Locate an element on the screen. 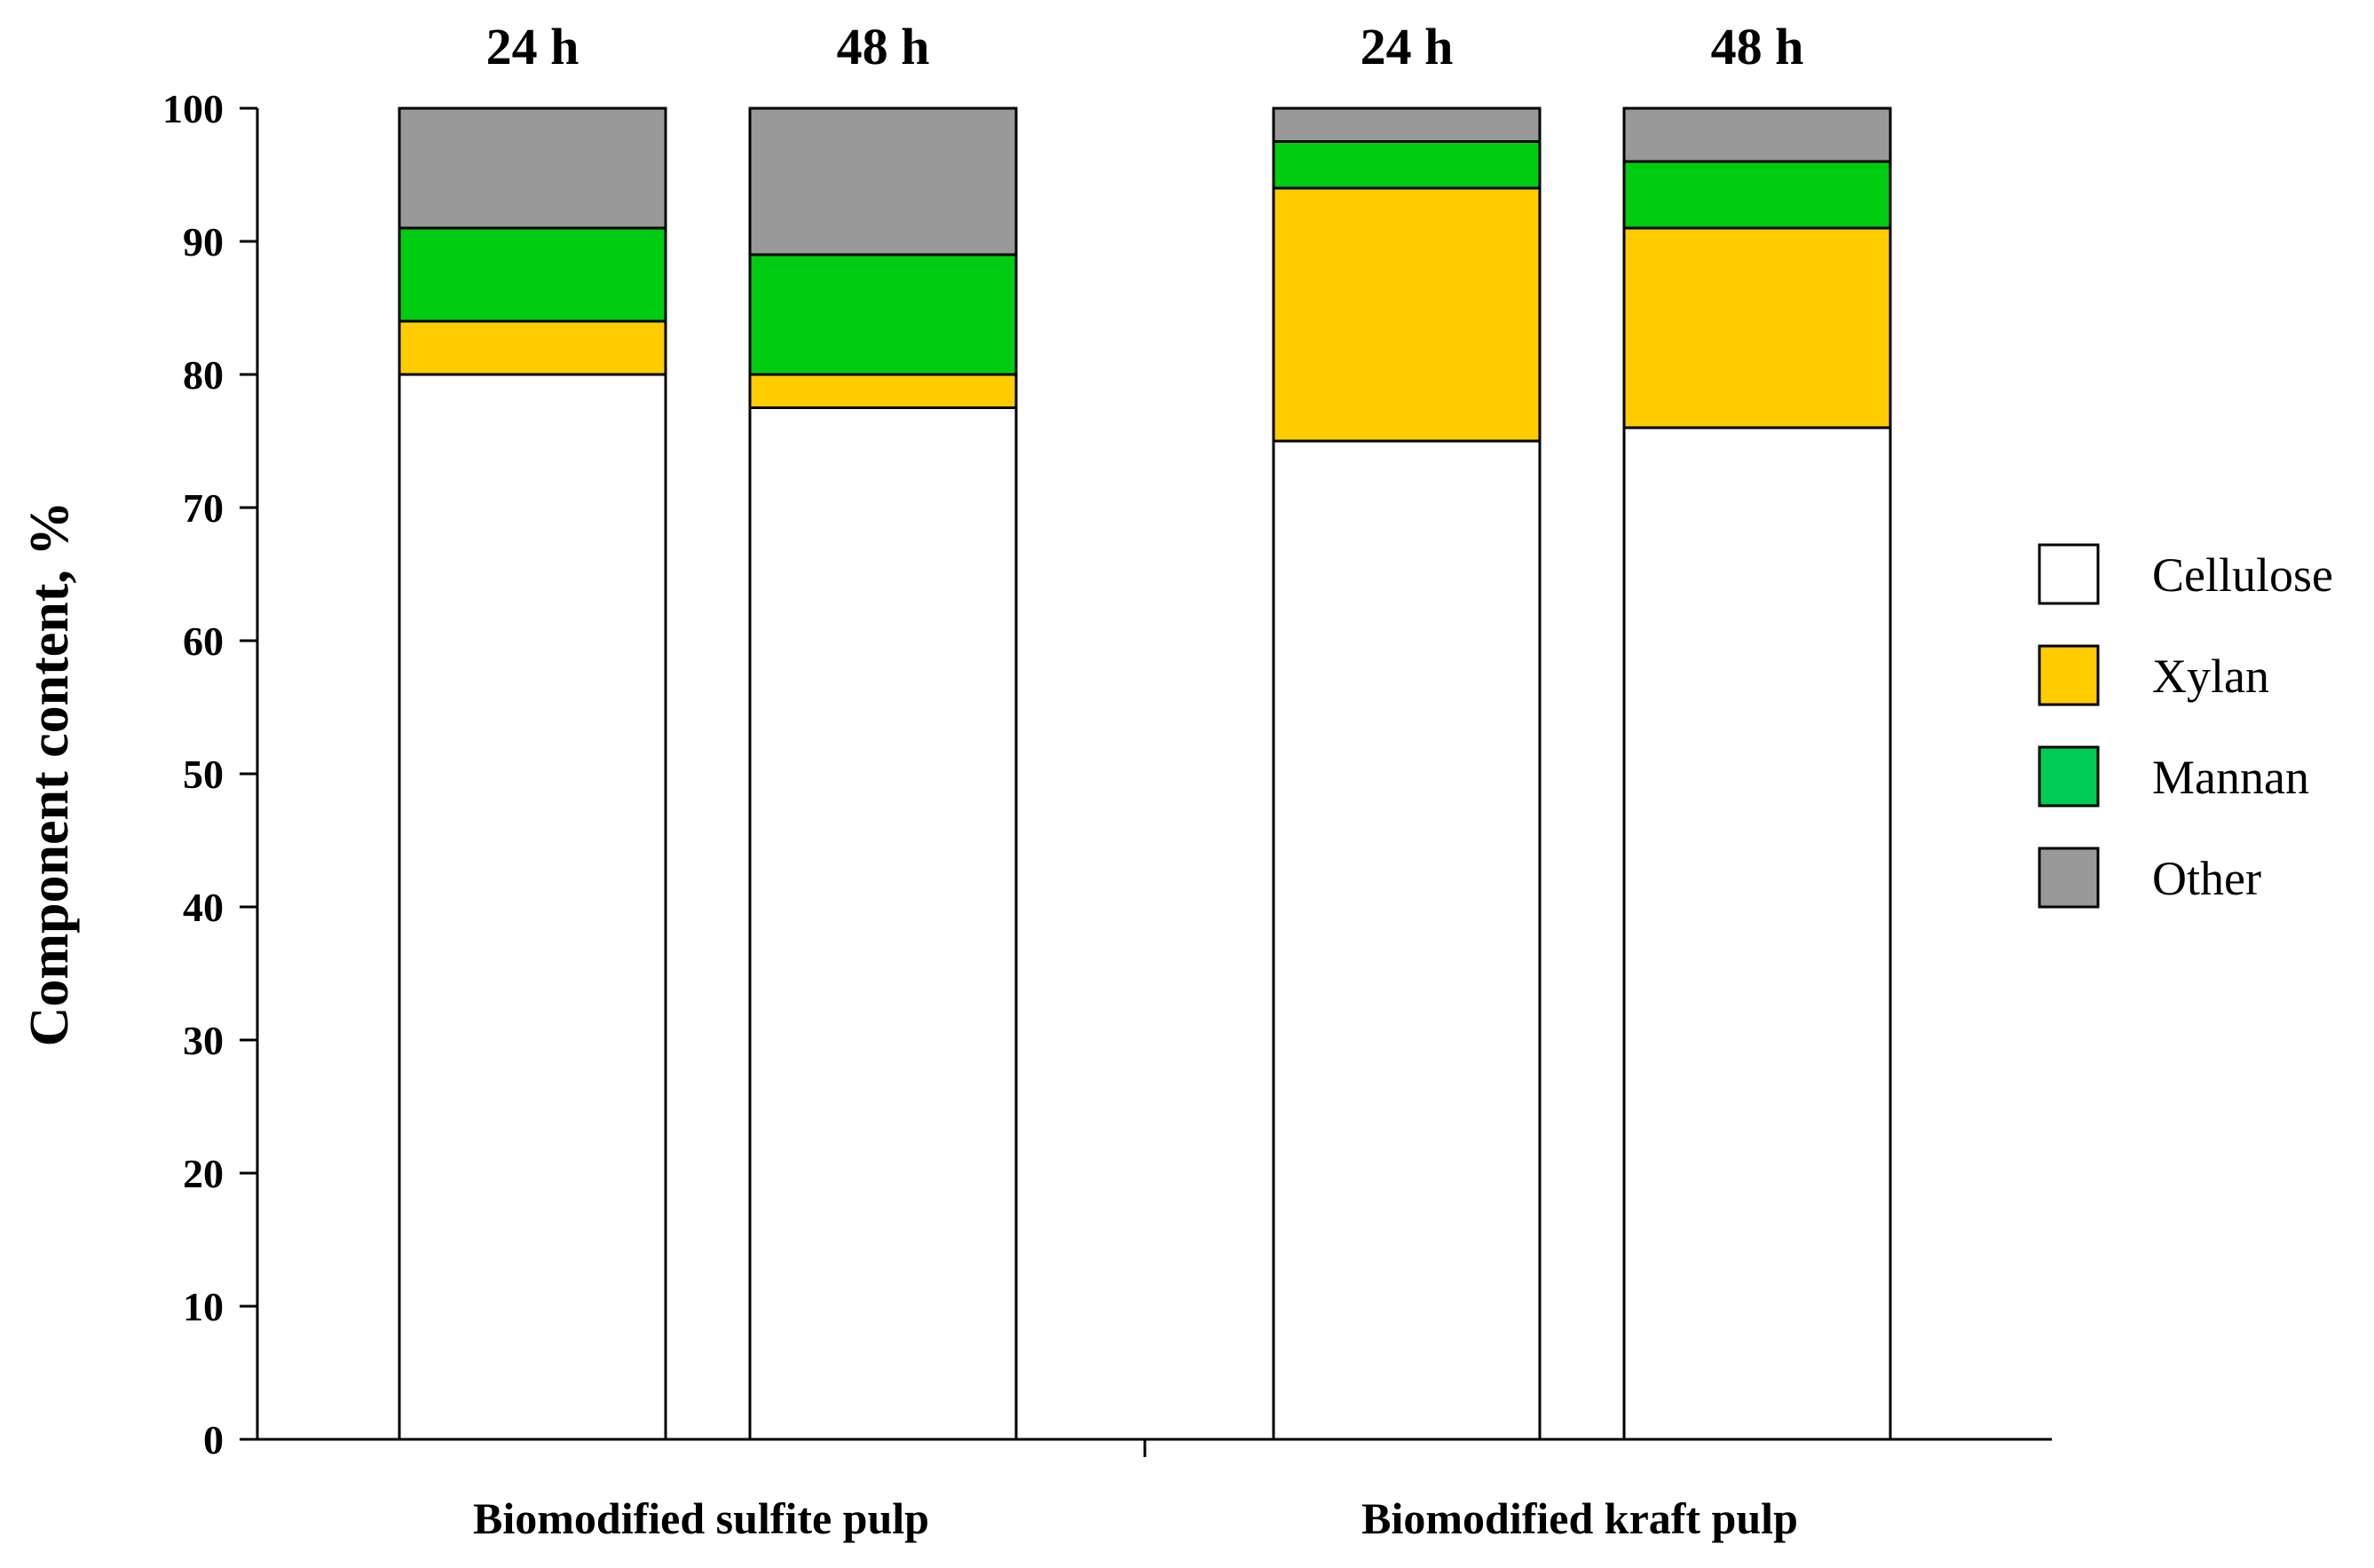 The image size is (2374, 1568). y-ticks-layer: 0 10 20 30 40 50 60 70 80 90 100 is located at coordinates (209, 774).